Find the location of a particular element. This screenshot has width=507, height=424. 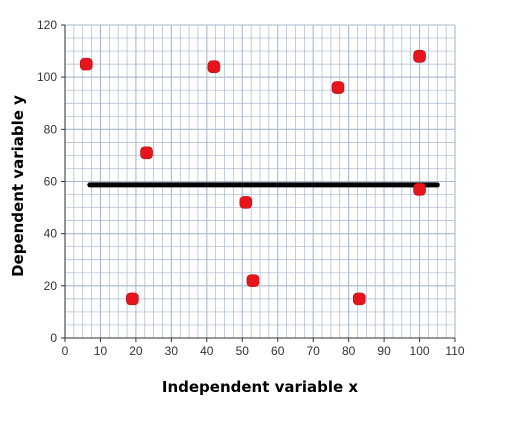

y-axis-label: Dependent variable y is located at coordinates (18, 186).